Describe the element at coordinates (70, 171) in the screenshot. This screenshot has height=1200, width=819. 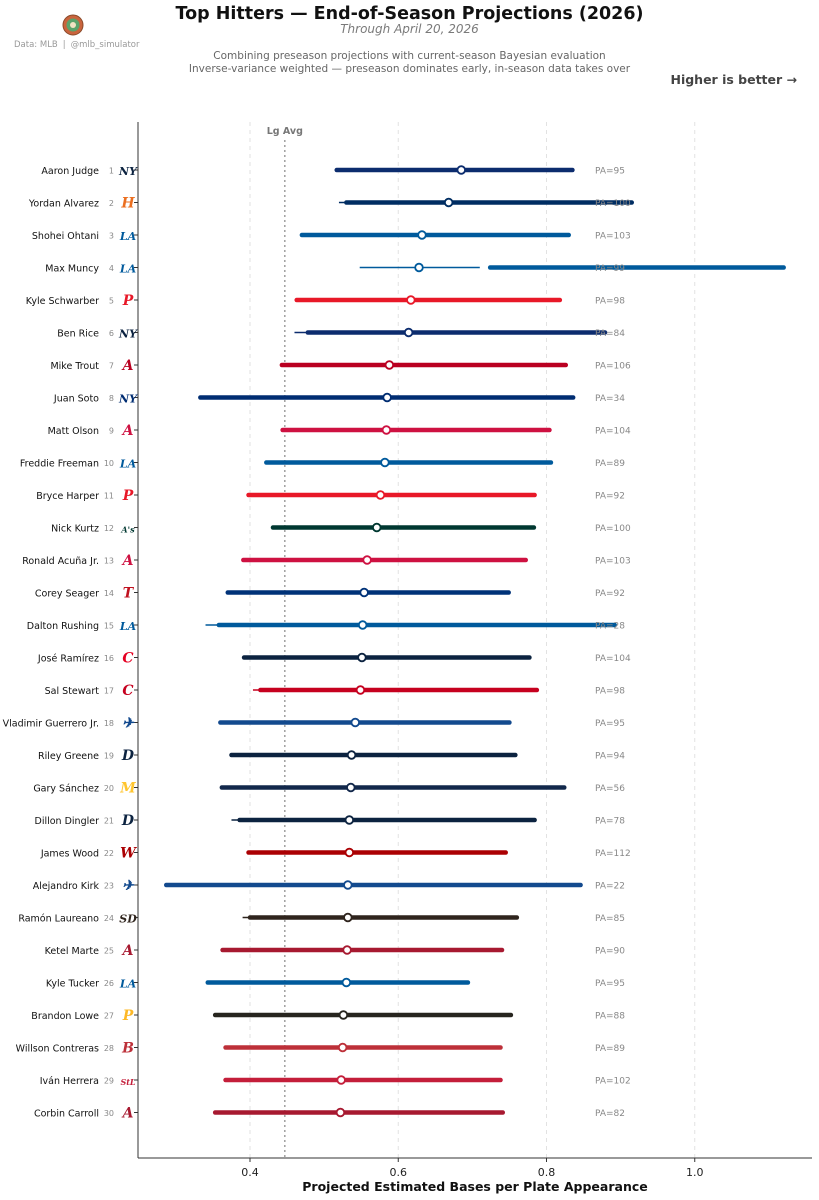
I see `player-name: Aaron Judge` at that location.